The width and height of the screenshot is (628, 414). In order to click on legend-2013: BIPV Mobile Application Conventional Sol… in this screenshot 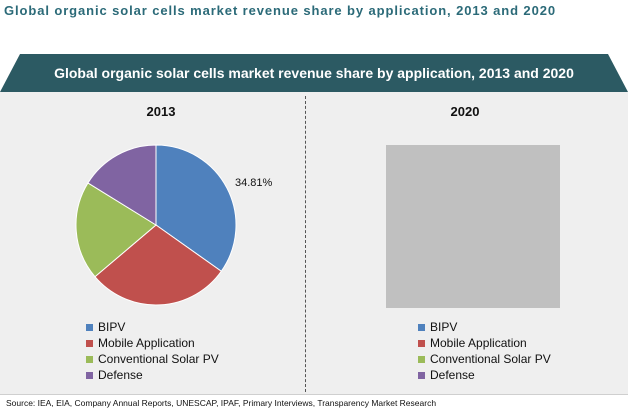, I will do `click(152, 351)`.